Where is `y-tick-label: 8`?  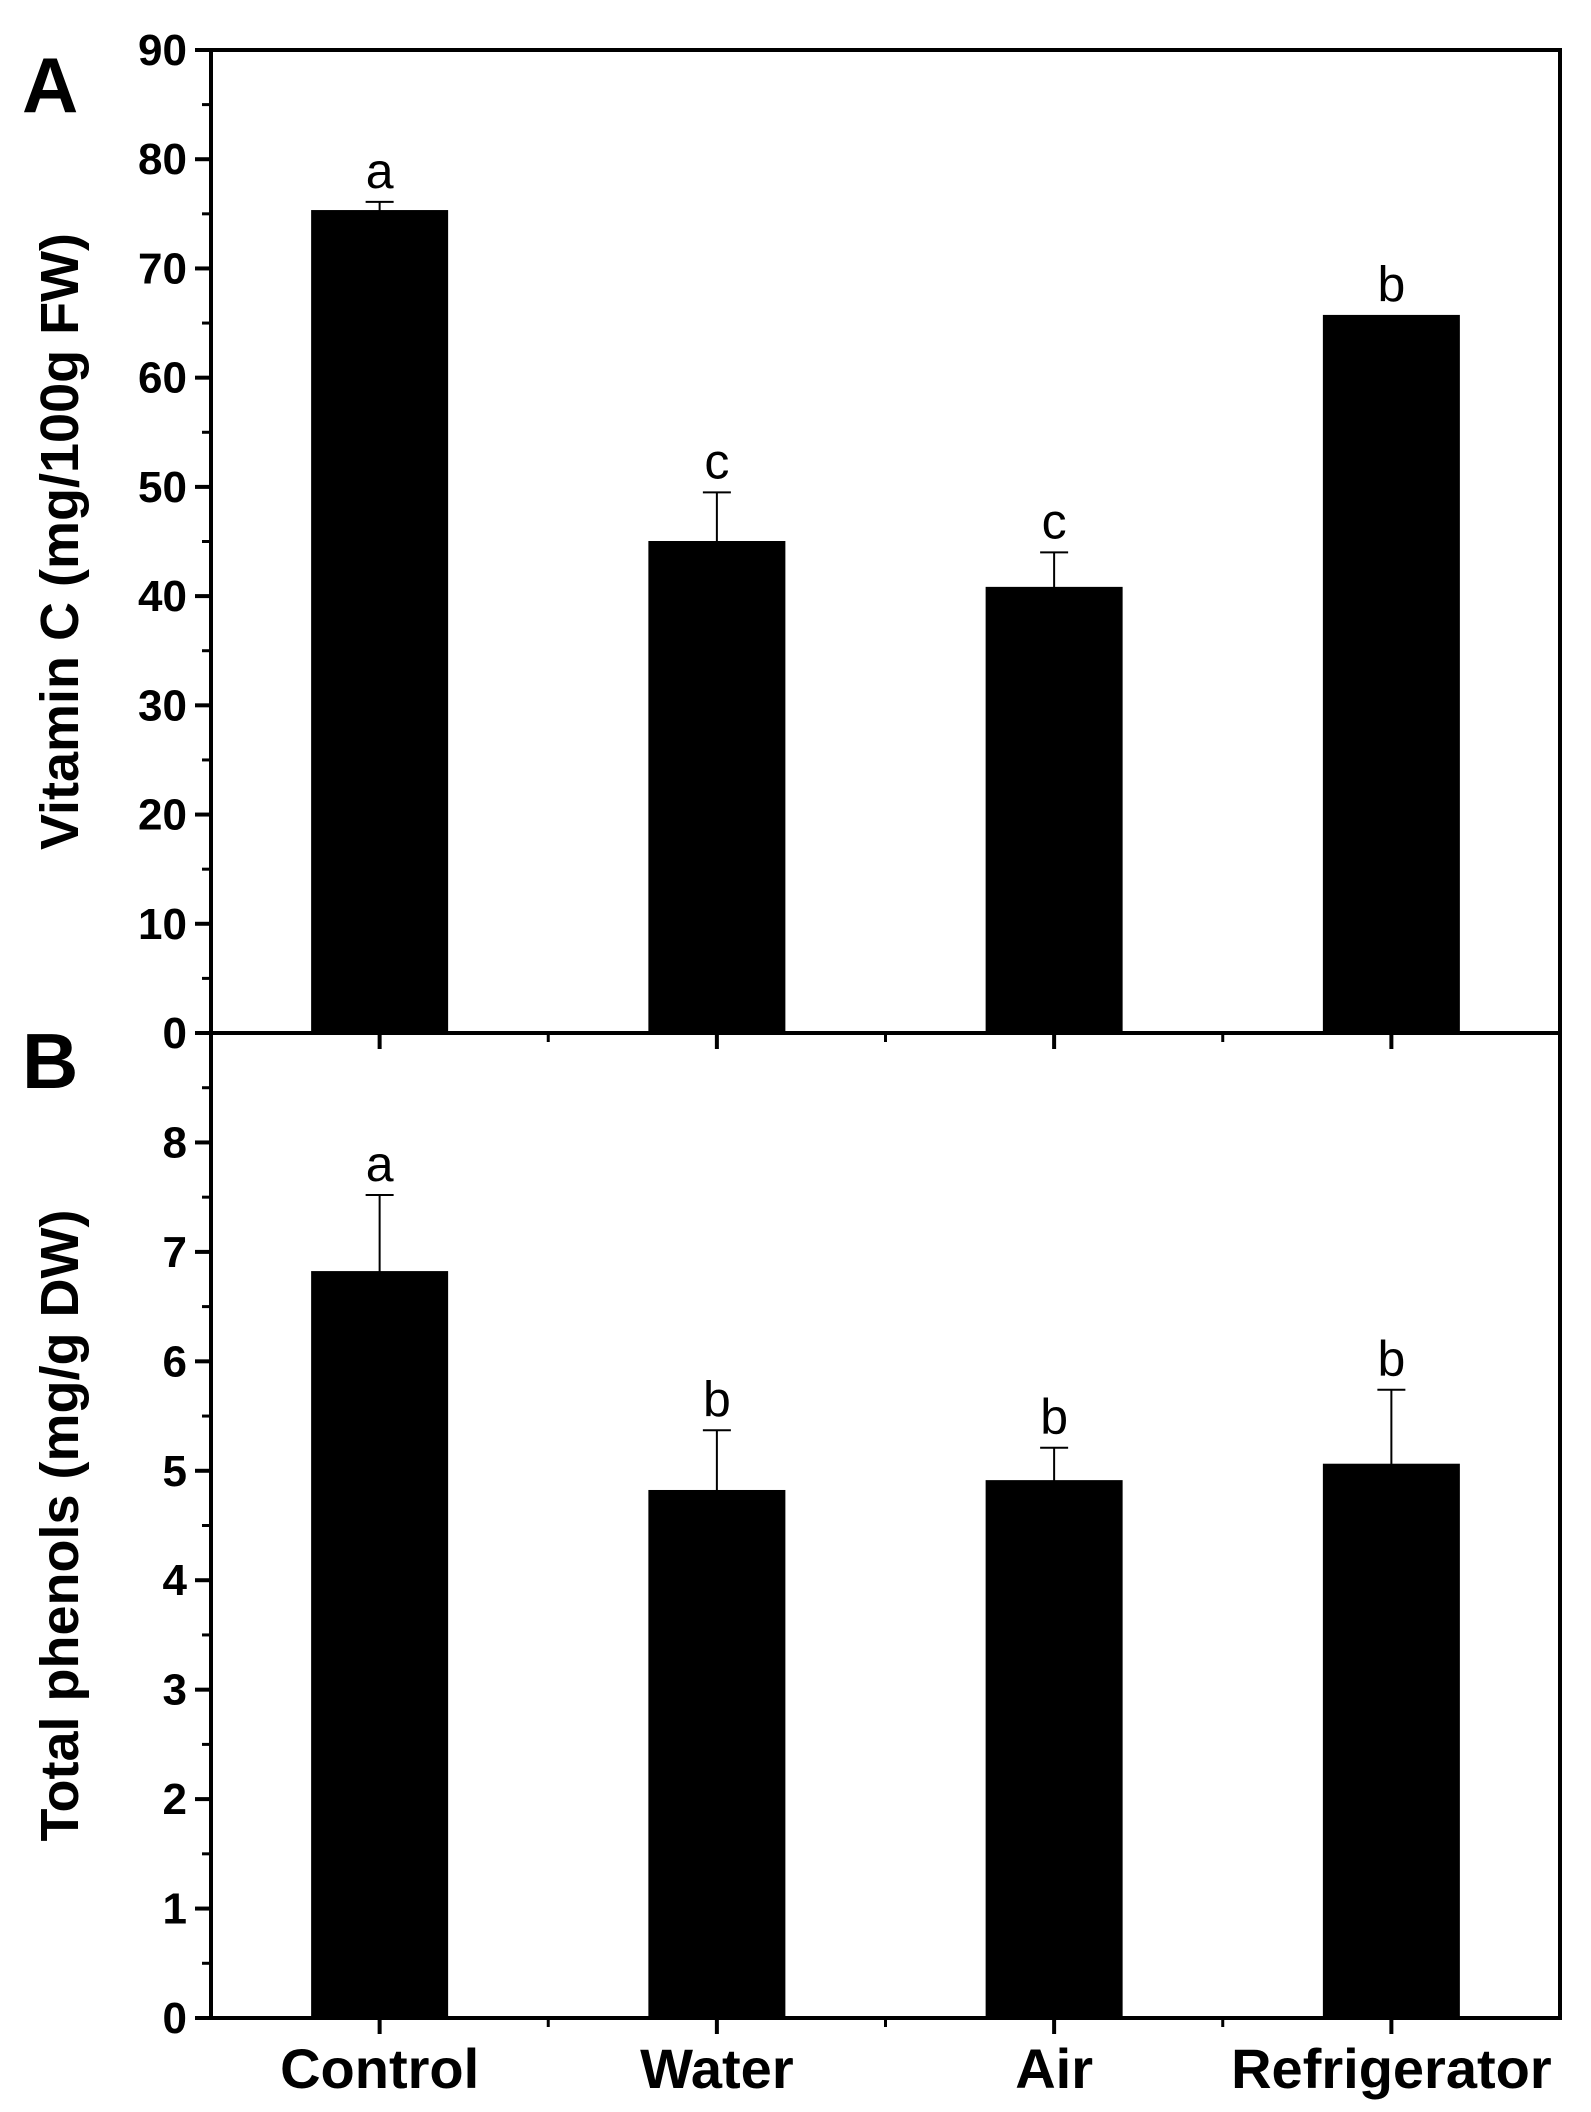 y-tick-label: 8 is located at coordinates (175, 1142).